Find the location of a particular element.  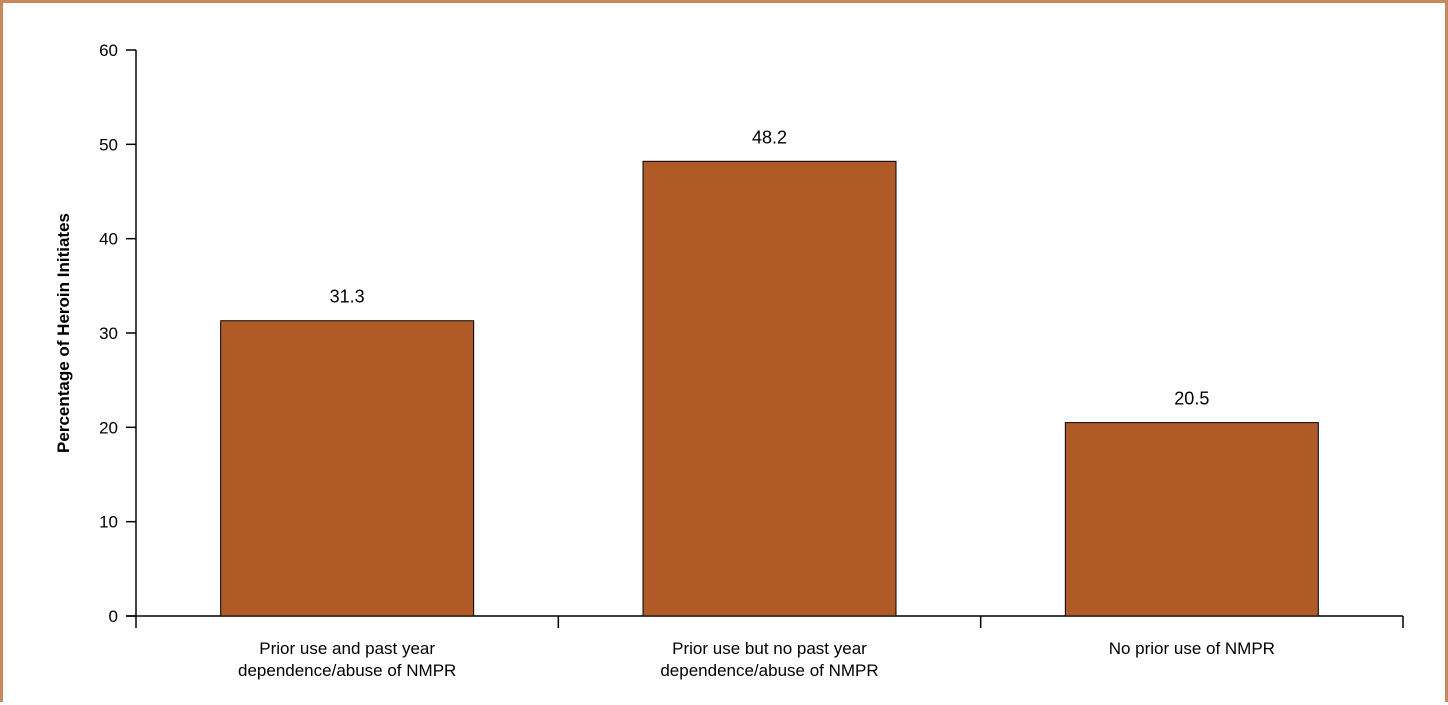

bar-value-label: 48.2 is located at coordinates (769, 137).